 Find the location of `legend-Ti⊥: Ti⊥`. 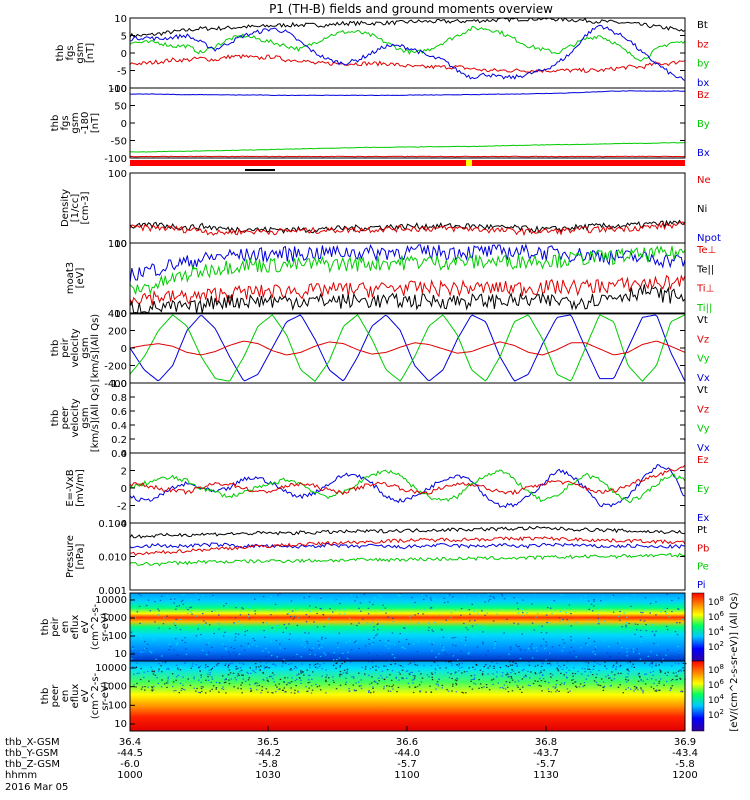

legend-Ti⊥: Ti⊥ is located at coordinates (705, 289).